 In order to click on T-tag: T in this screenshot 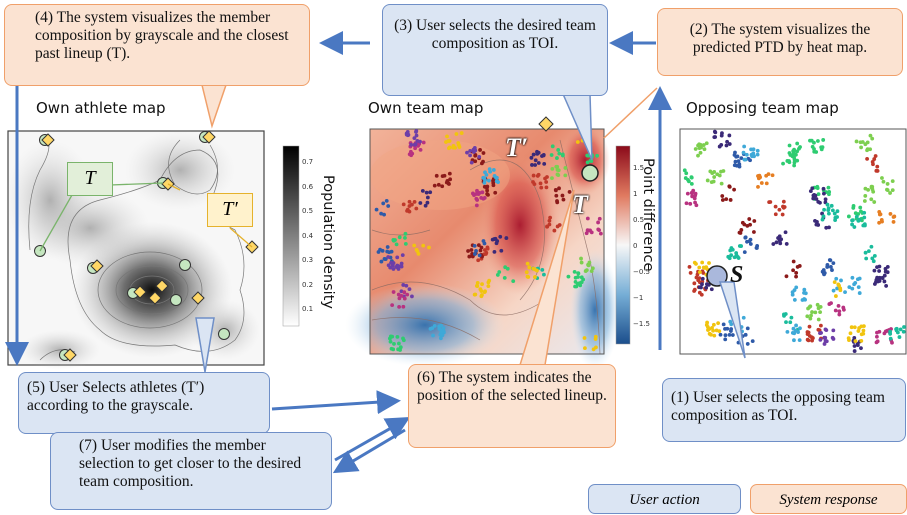, I will do `click(90, 179)`.